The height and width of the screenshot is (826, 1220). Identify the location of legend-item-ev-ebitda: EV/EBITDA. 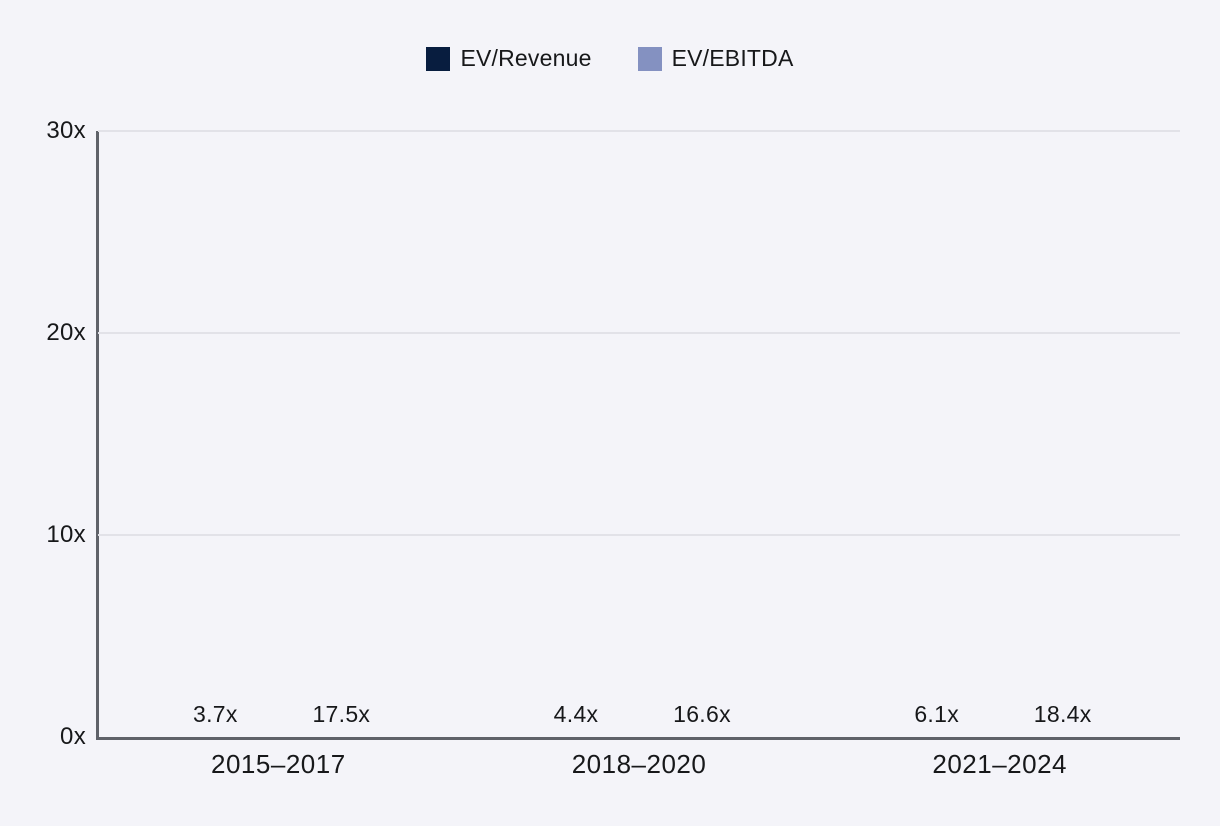
(715, 58).